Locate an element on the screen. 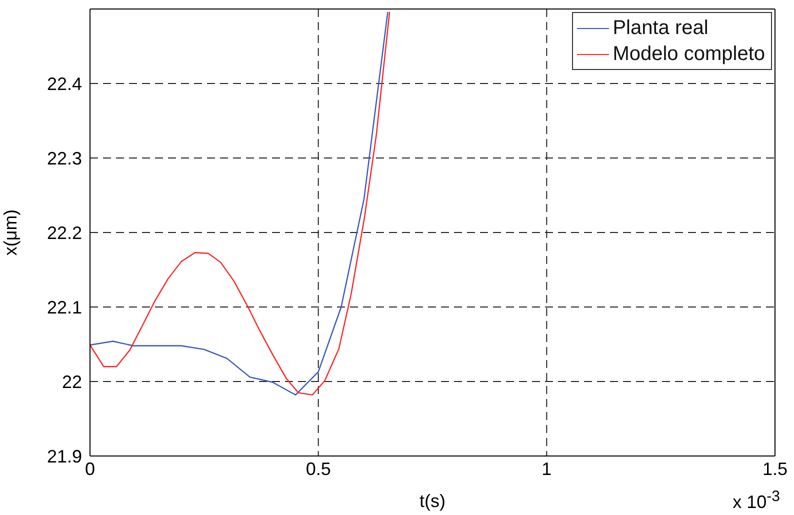 Image resolution: width=794 pixels, height=515 pixels. y-tick-label: 22.1 is located at coordinates (64, 307).